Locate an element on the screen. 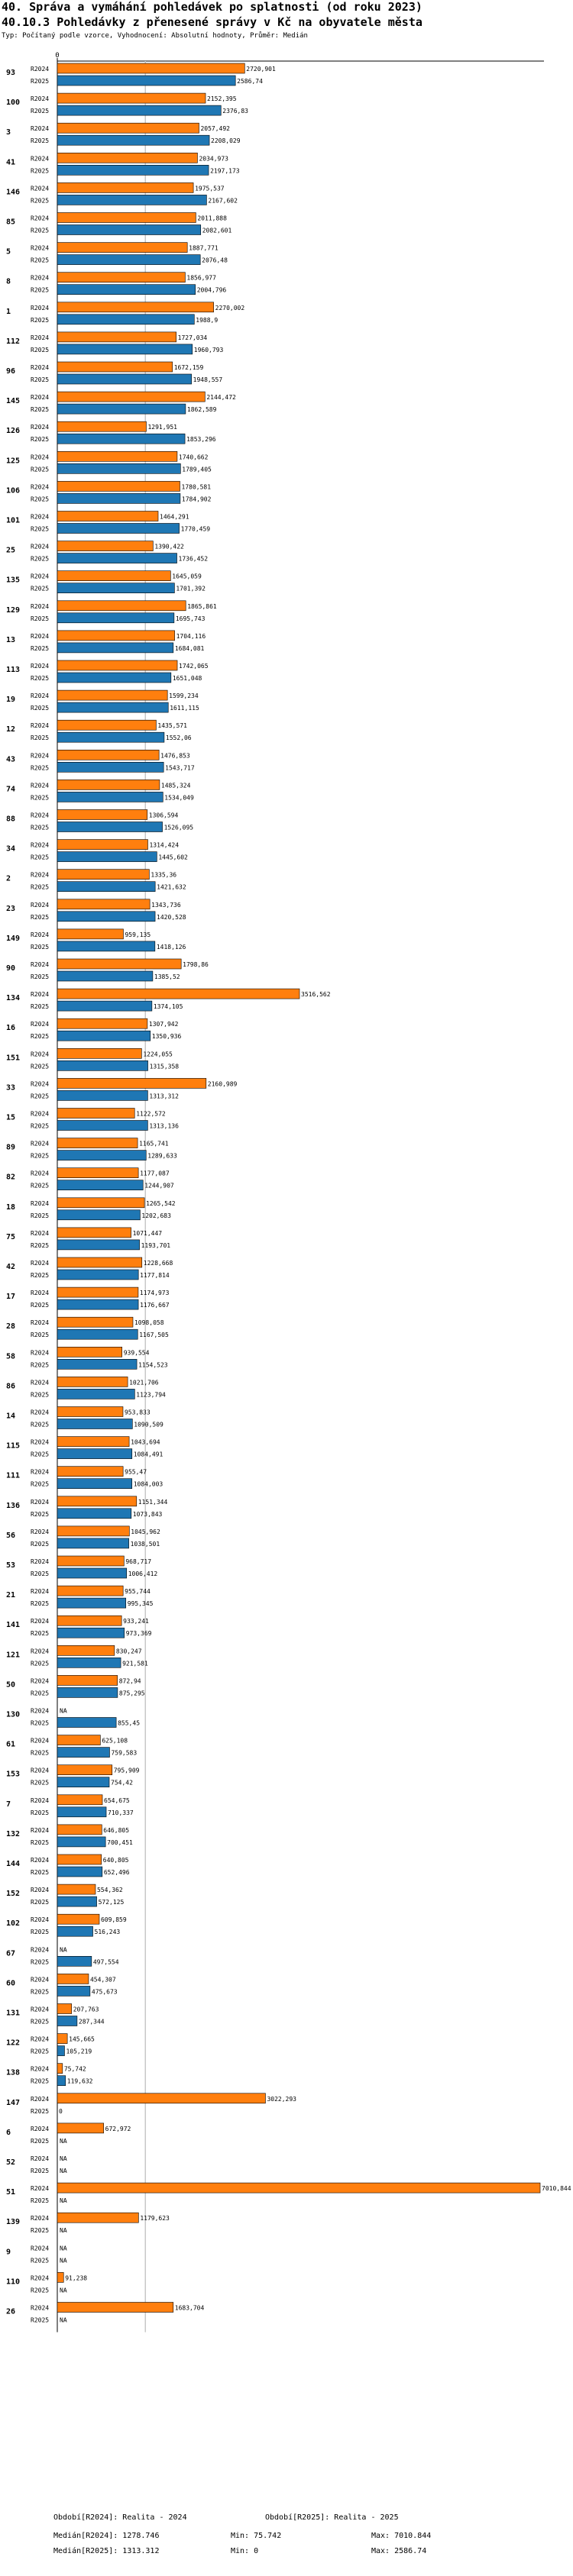 This screenshot has height=2576, width=573. value-label: 2152,395 is located at coordinates (222, 98).